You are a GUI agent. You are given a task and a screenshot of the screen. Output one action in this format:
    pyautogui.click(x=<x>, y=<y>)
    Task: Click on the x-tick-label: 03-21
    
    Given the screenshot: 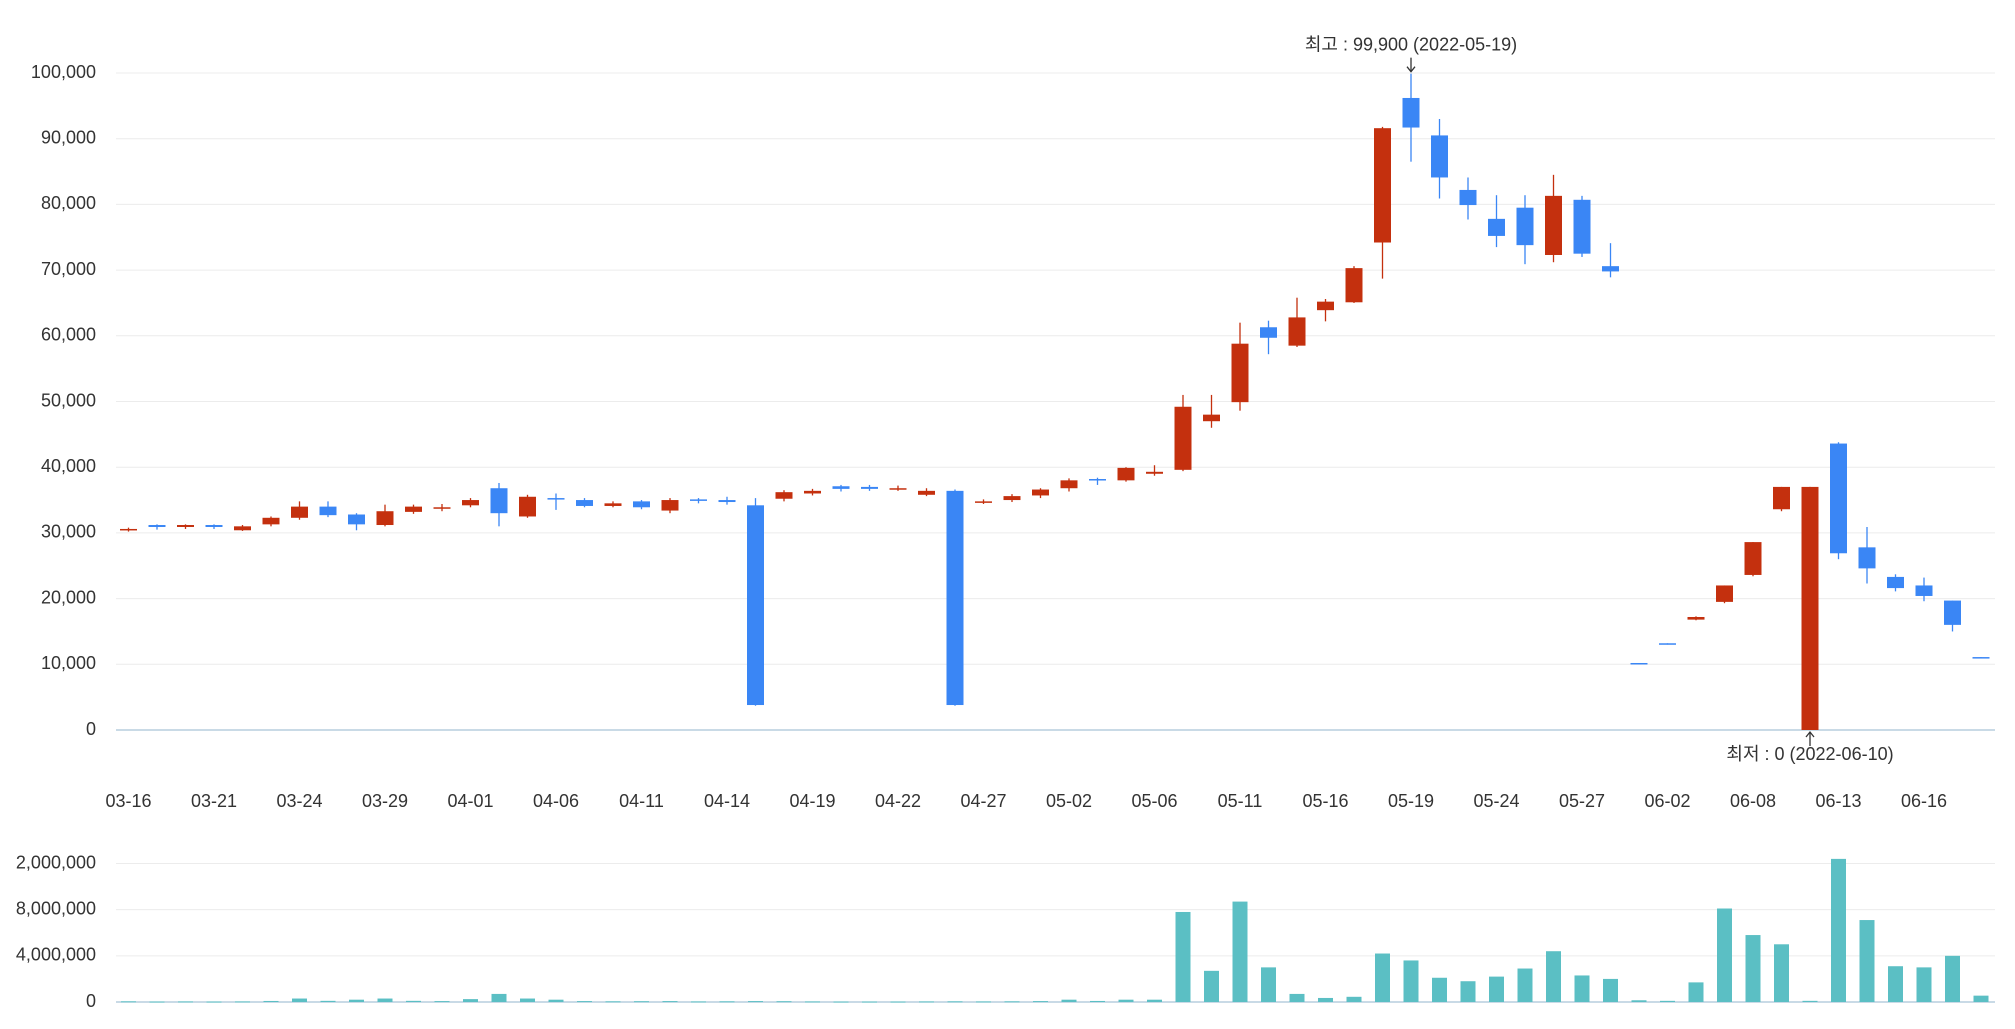 What is the action you would take?
    pyautogui.click(x=214, y=801)
    